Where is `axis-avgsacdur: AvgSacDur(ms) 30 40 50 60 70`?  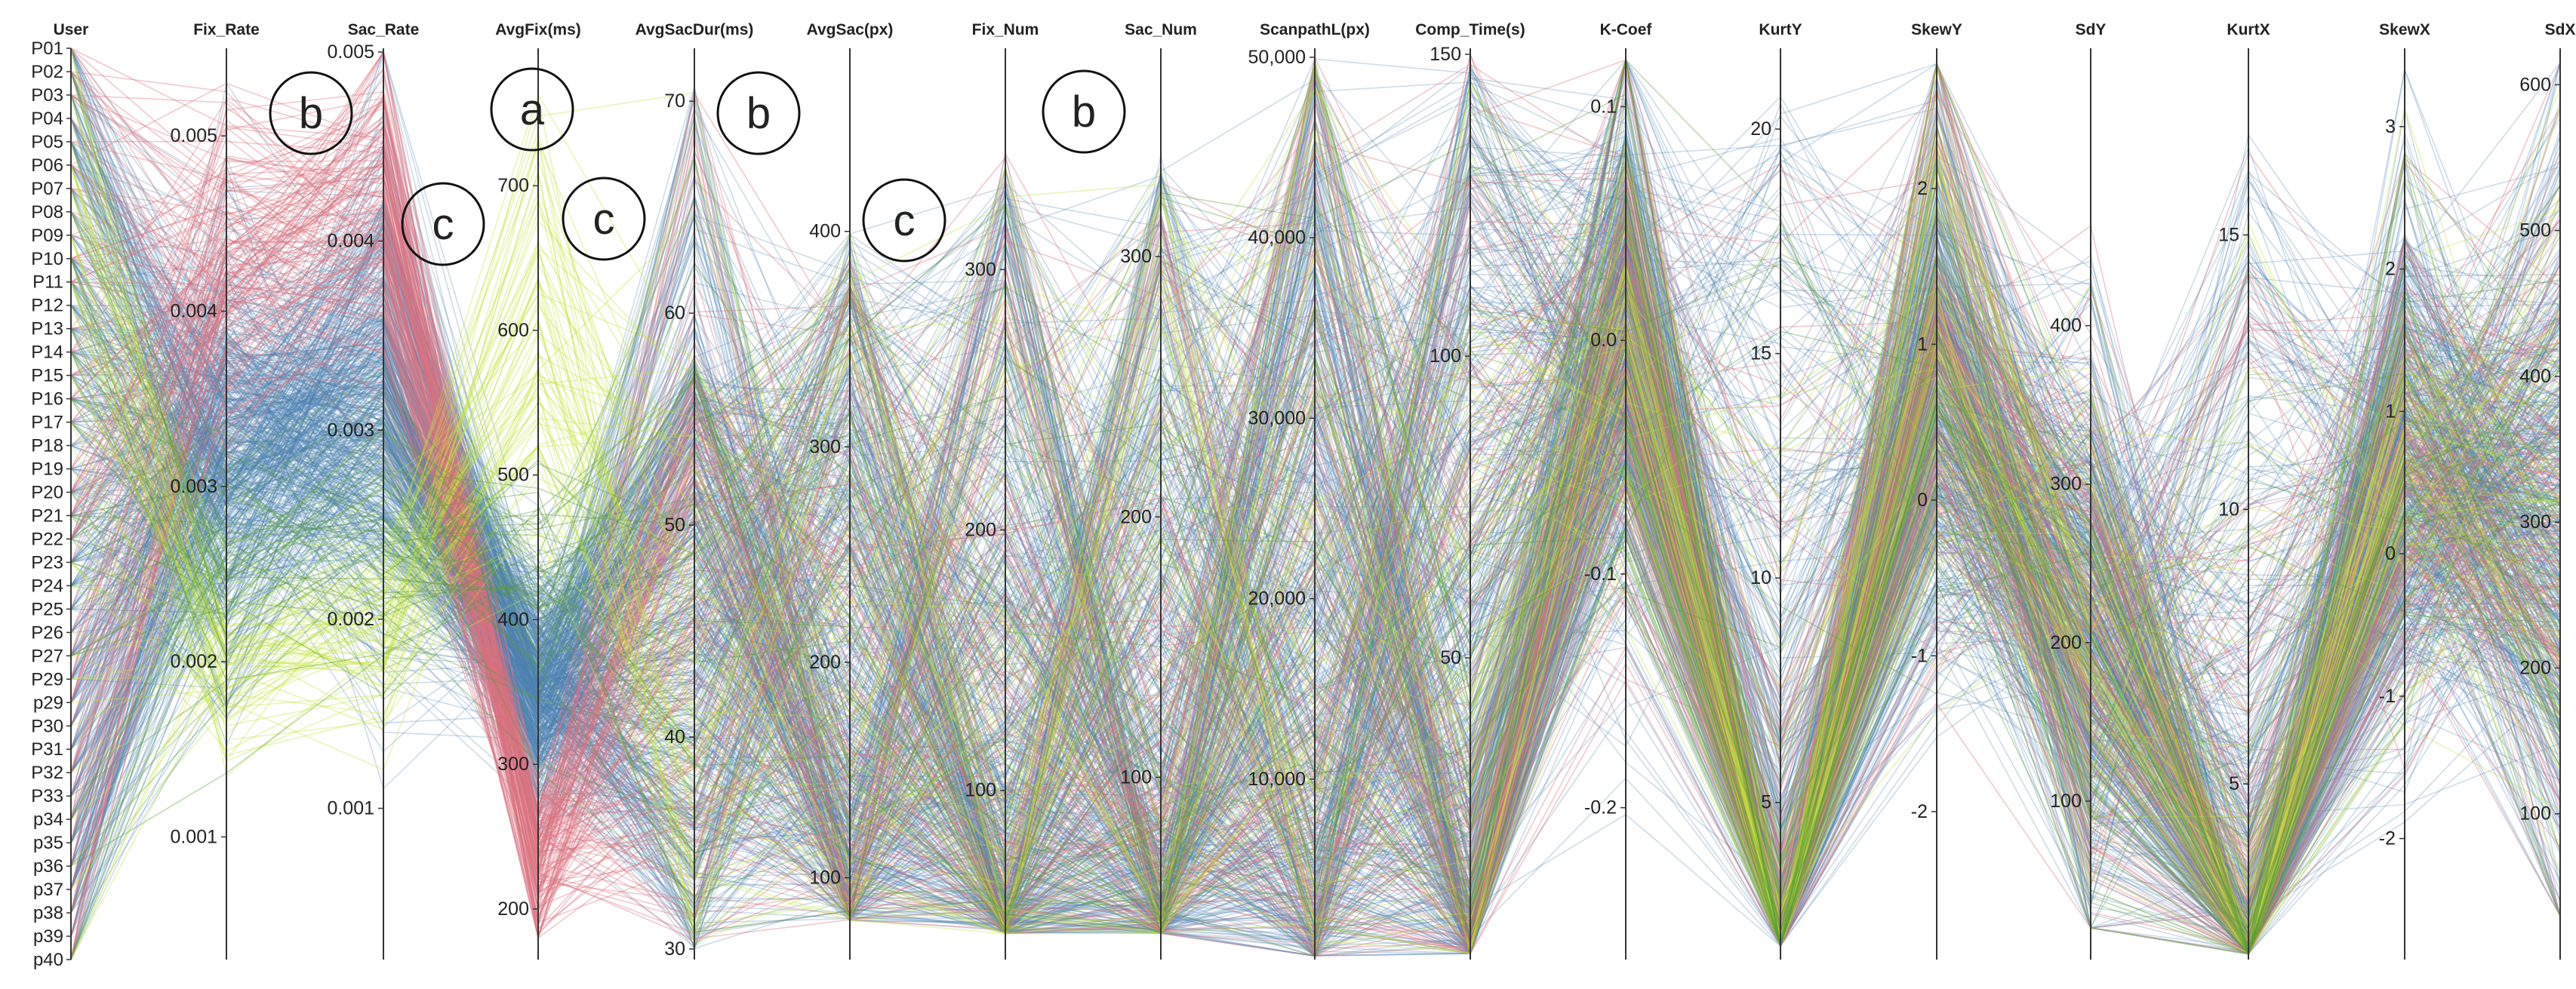 axis-avgsacdur: AvgSacDur(ms) 30 40 50 60 70 is located at coordinates (695, 490).